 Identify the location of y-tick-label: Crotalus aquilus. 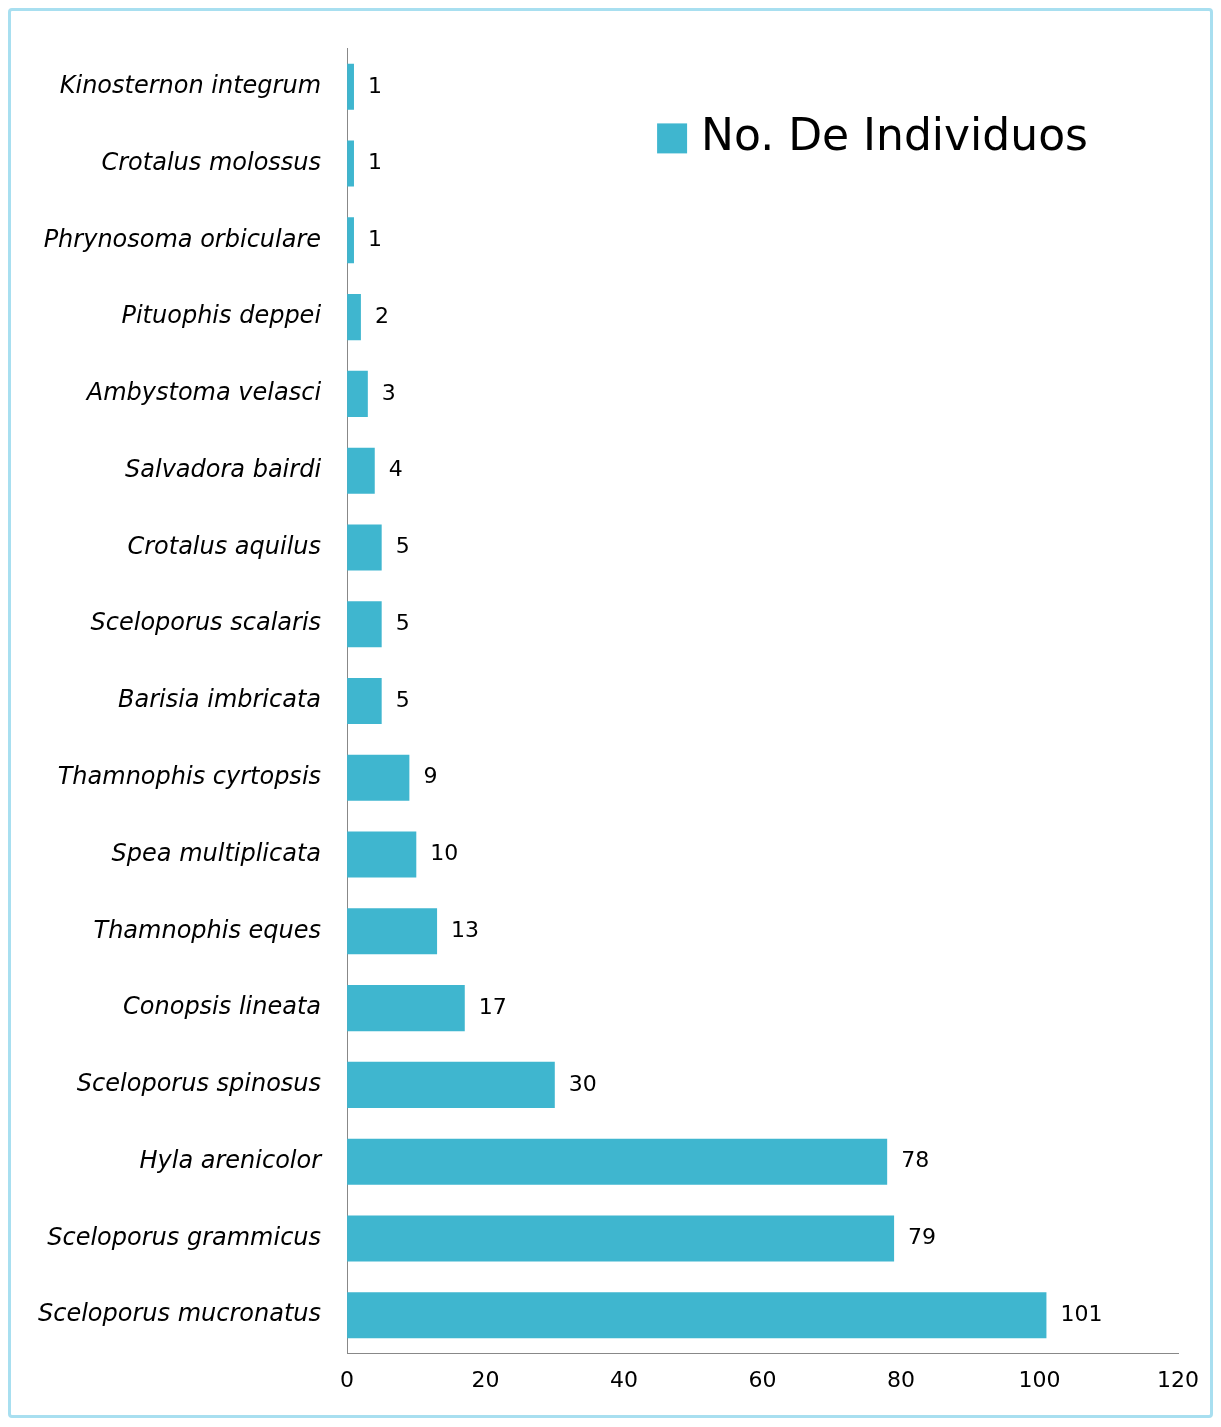
(224, 545).